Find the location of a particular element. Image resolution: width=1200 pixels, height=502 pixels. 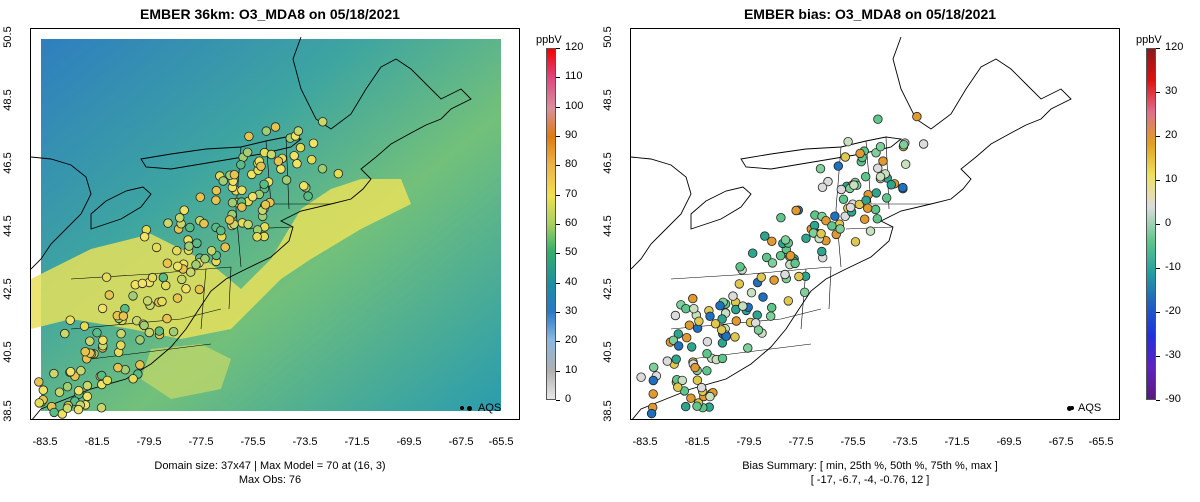

colorbar-tick-label: 60 is located at coordinates (571, 223).